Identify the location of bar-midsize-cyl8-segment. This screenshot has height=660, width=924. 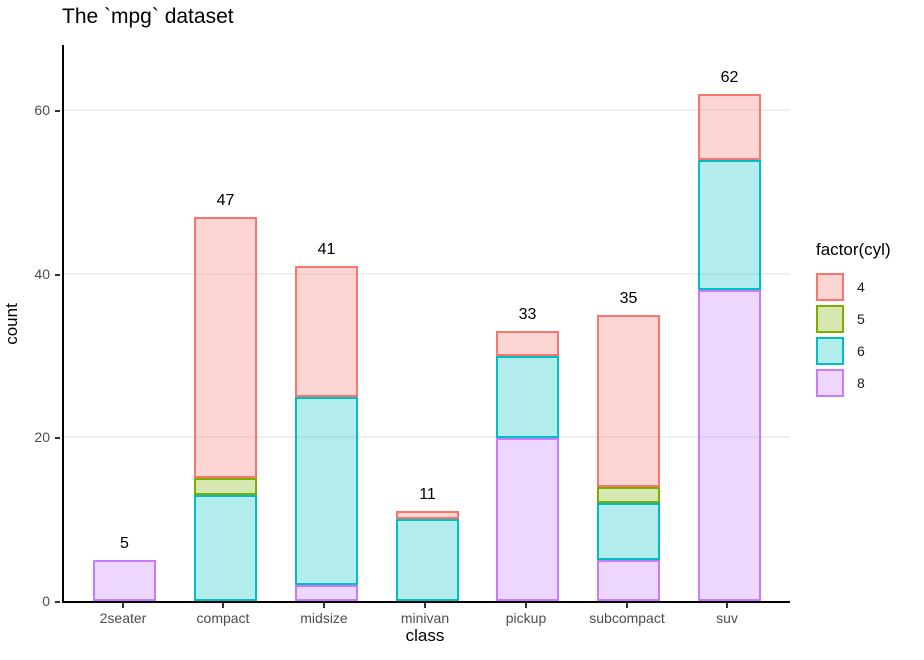
(326, 592).